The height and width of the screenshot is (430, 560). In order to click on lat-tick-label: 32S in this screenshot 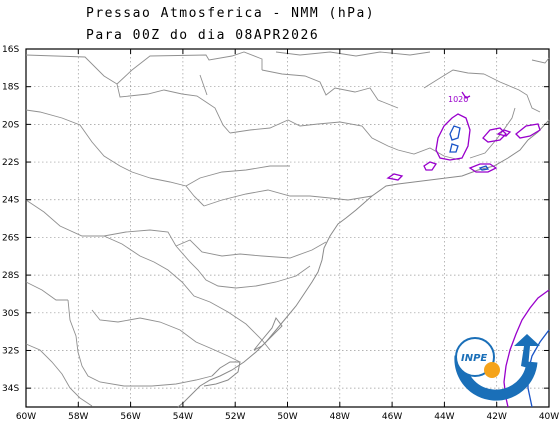, I will do `click(10, 351)`.